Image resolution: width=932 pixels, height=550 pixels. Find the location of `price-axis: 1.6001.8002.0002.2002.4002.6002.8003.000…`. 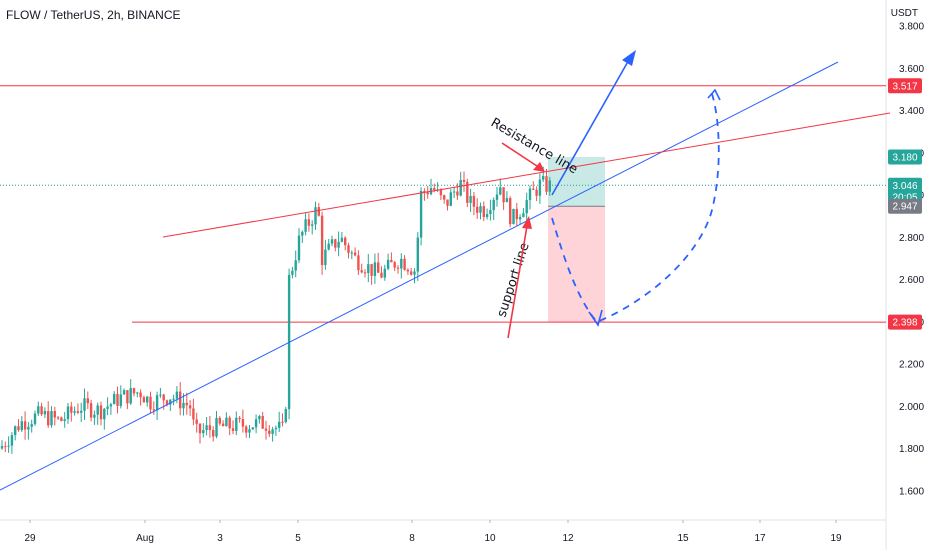

price-axis: 1.6001.8002.0002.2002.4002.6002.8003.000… is located at coordinates (906, 260).